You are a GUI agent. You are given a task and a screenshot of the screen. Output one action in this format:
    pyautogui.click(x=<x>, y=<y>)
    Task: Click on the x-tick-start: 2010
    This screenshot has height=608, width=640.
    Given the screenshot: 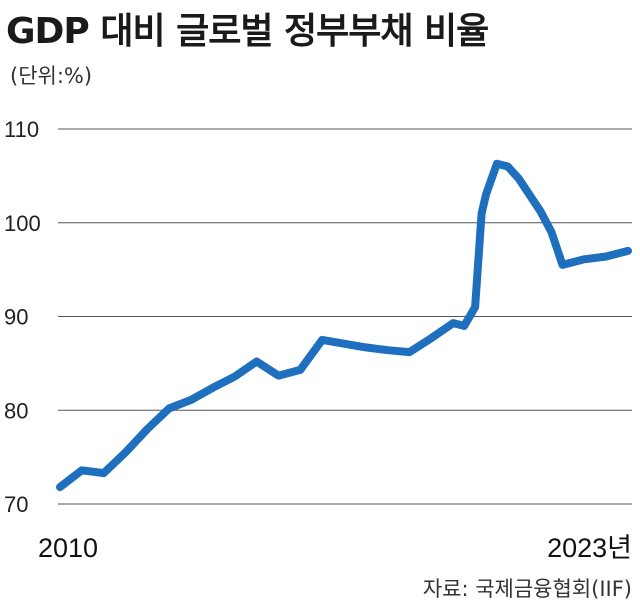 What is the action you would take?
    pyautogui.click(x=68, y=548)
    